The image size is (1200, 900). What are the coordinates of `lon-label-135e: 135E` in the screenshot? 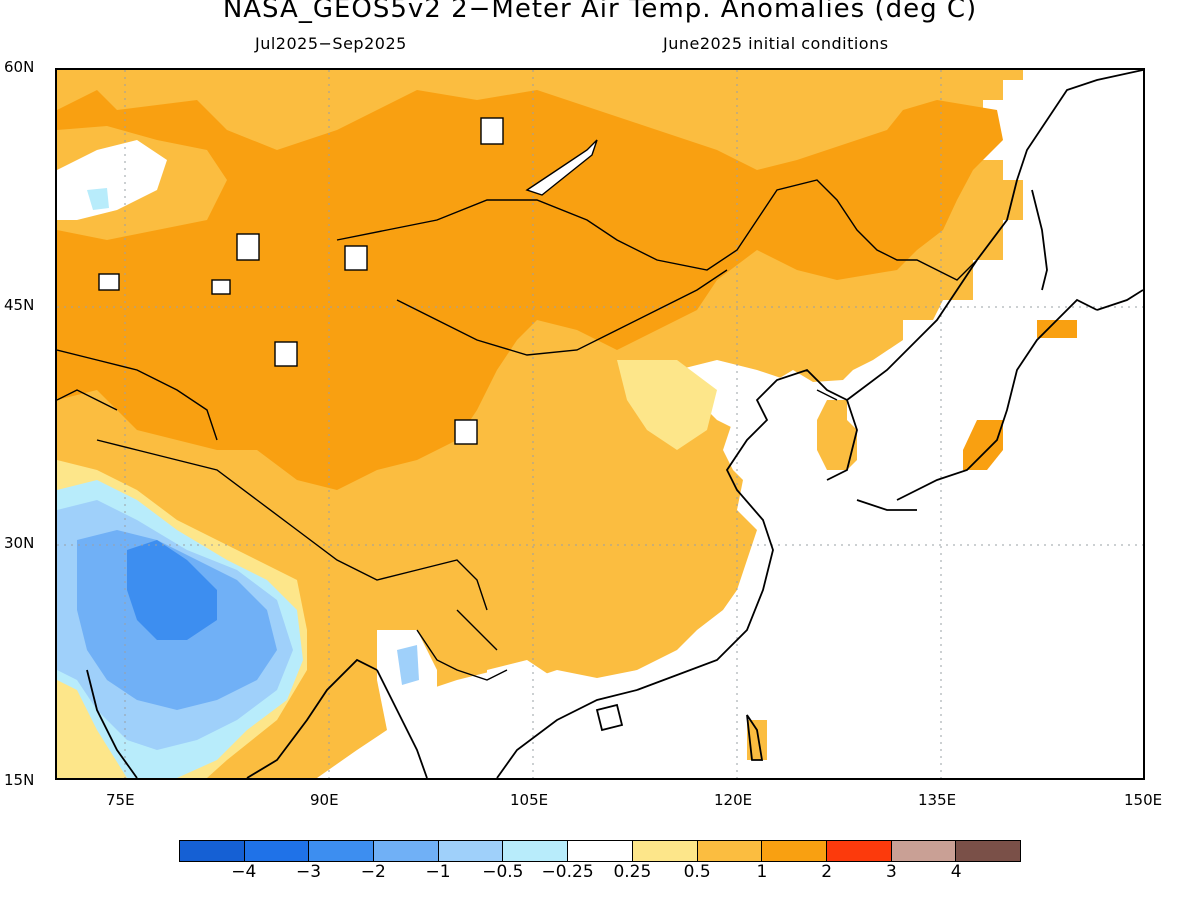 It's located at (937, 800).